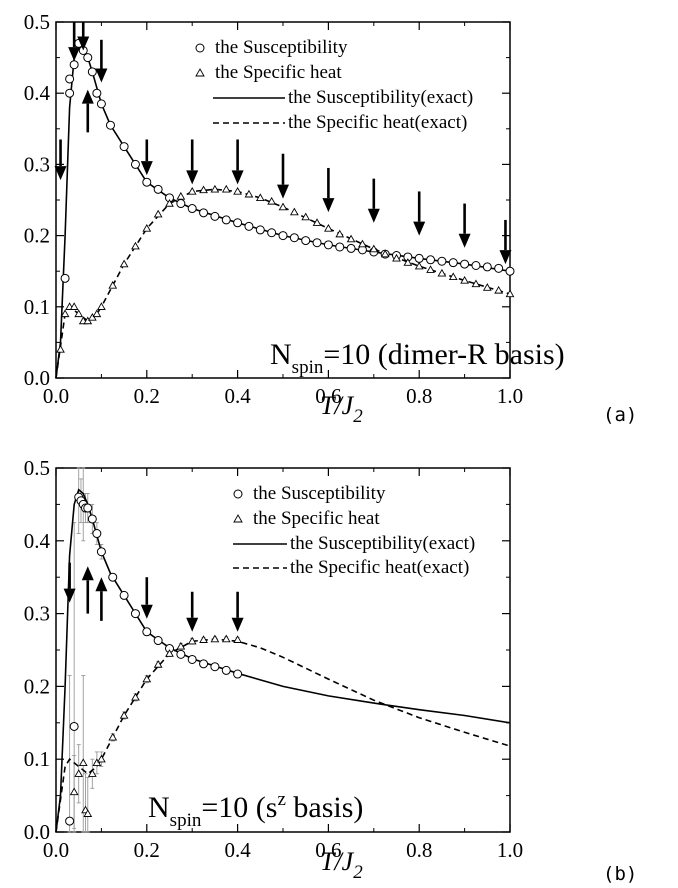  I want to click on annotation-main: N, so click(281, 354).